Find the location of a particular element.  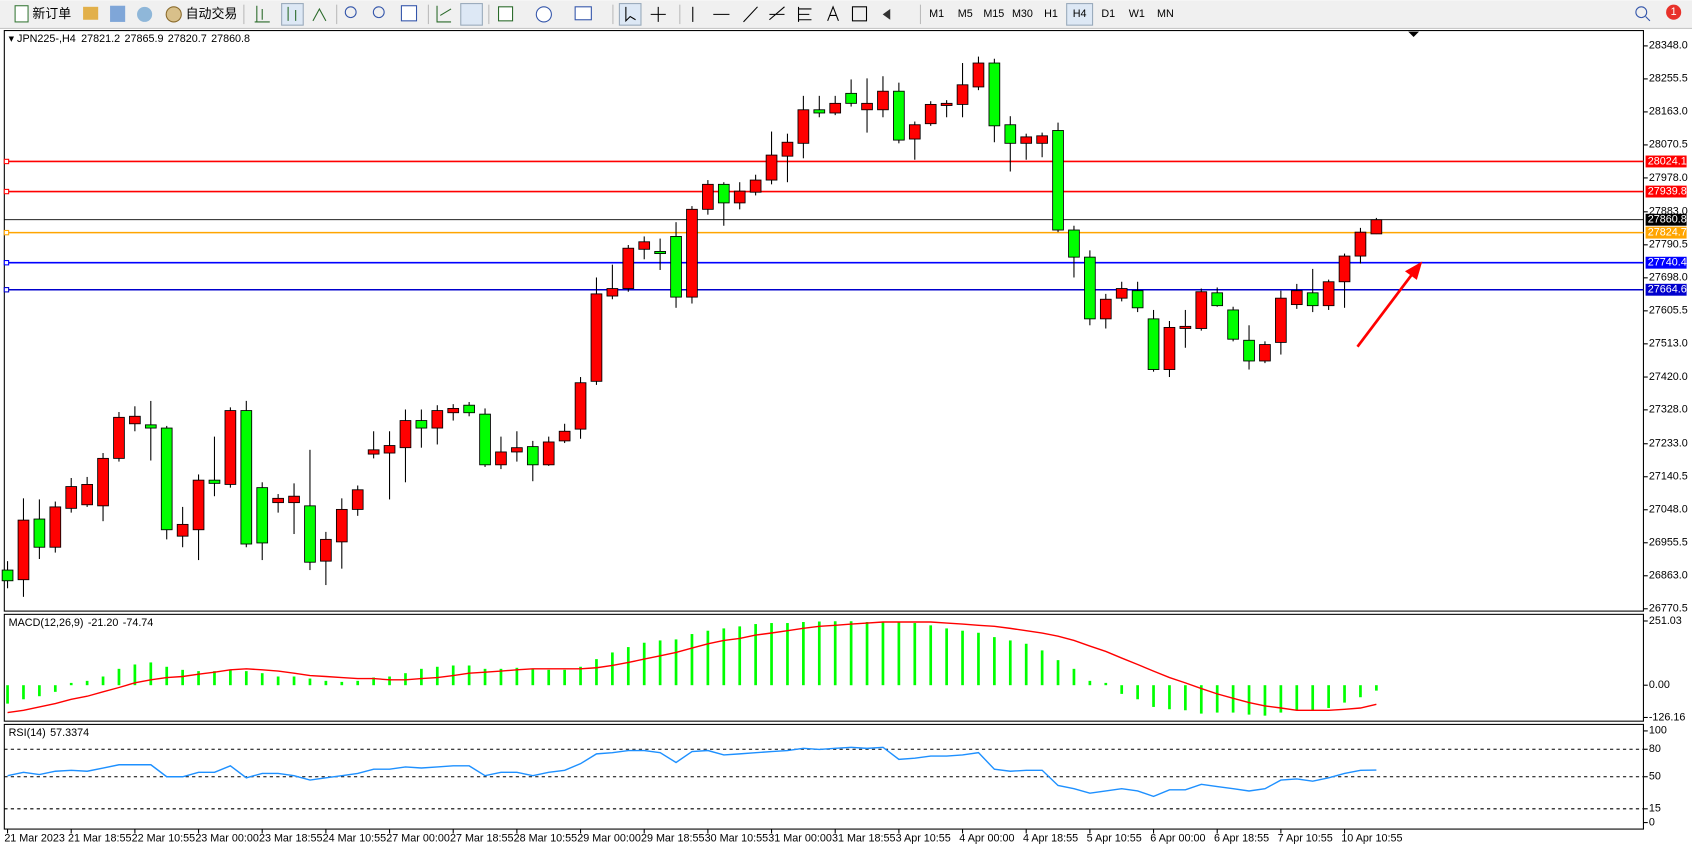

auto-trading-button: 自动交易 is located at coordinates (201, 14).